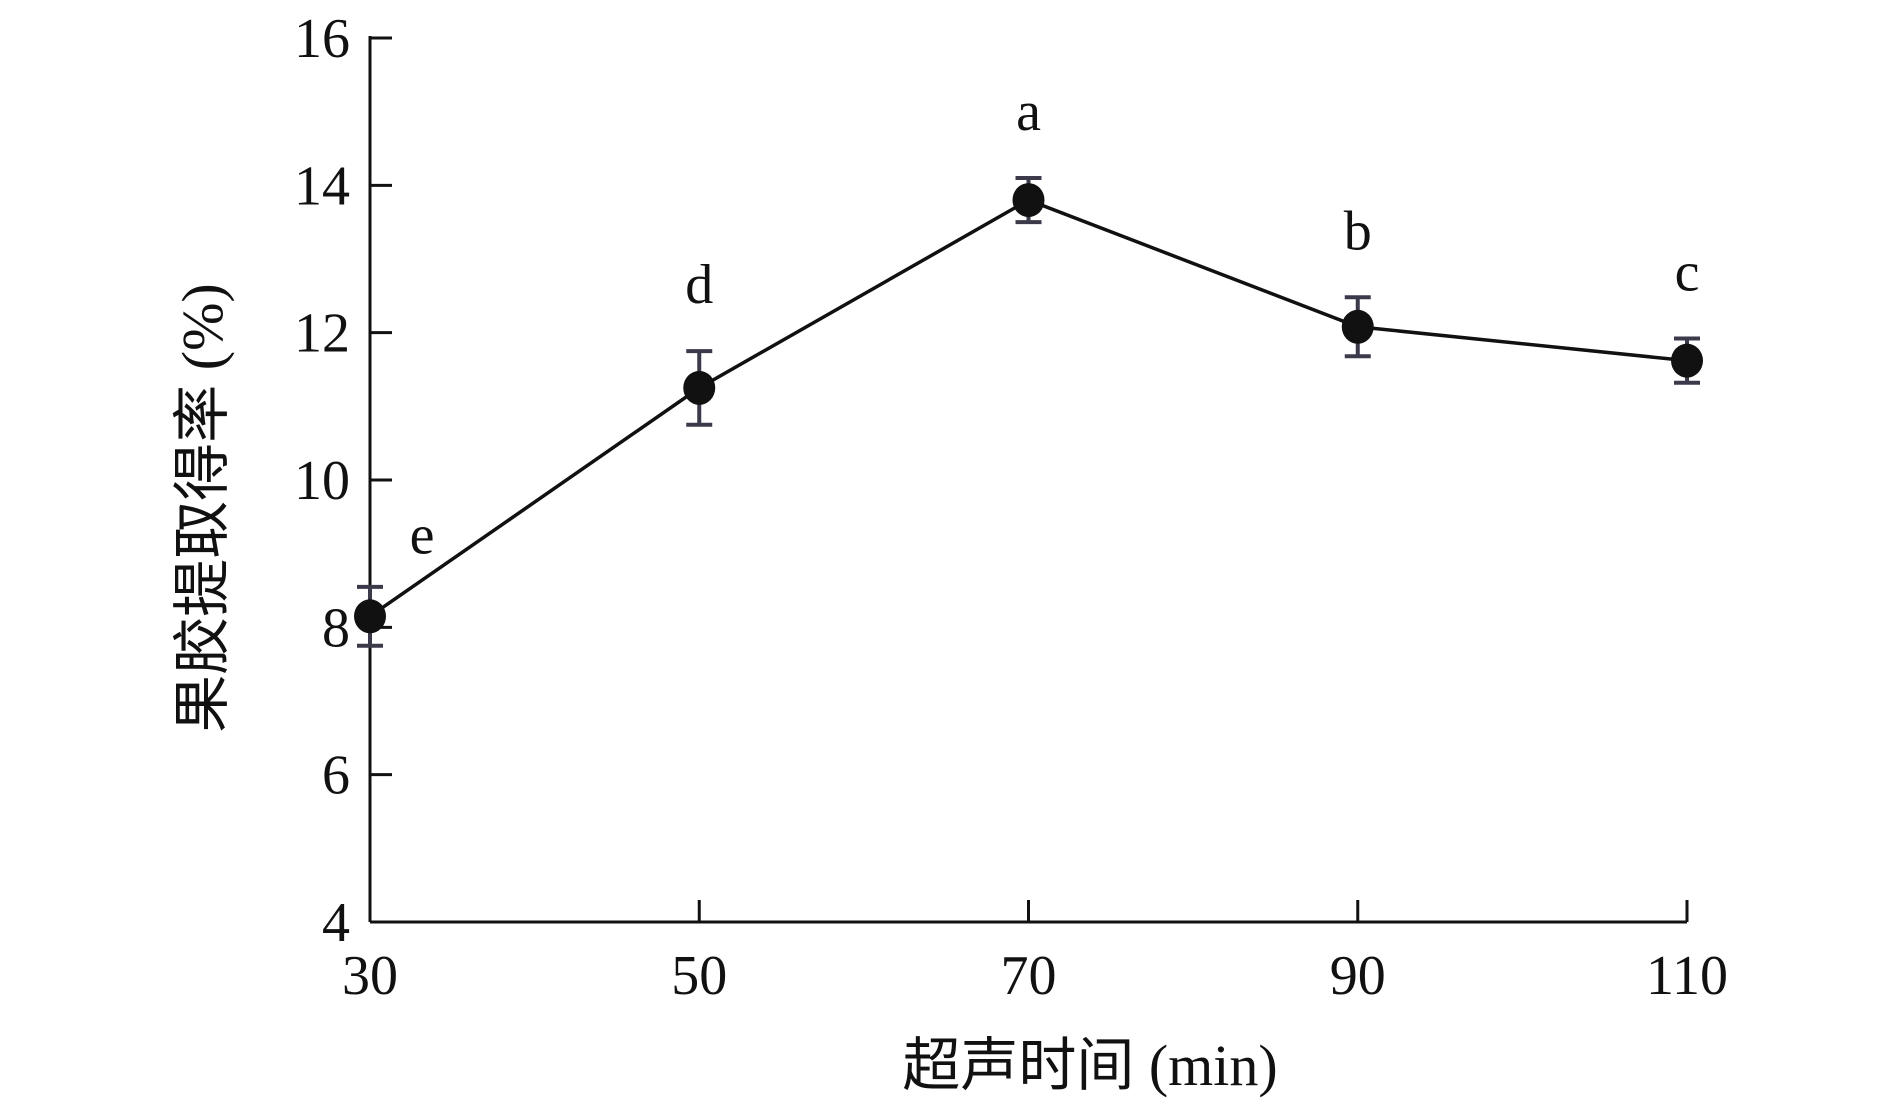 The height and width of the screenshot is (1107, 1890). I want to click on significance-label: d, so click(699, 285).